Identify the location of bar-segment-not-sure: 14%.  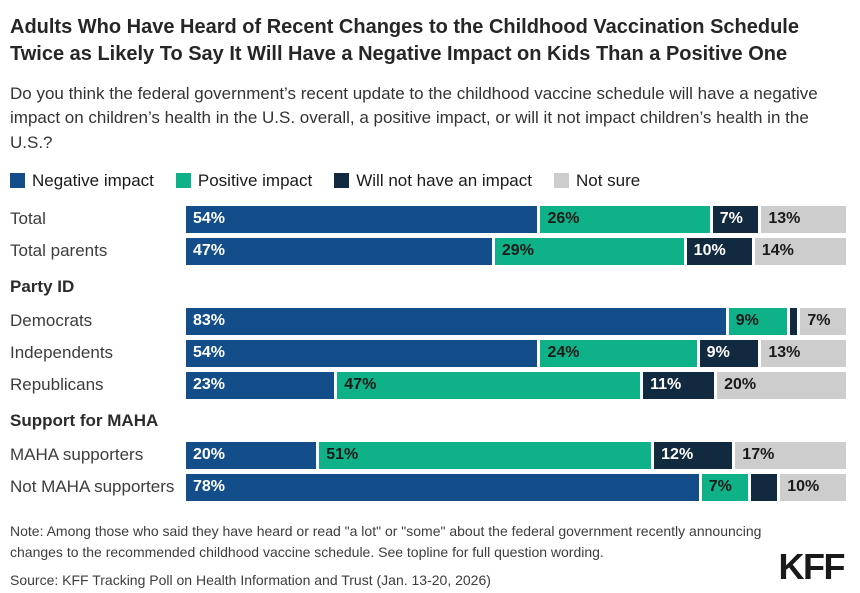
(800, 251).